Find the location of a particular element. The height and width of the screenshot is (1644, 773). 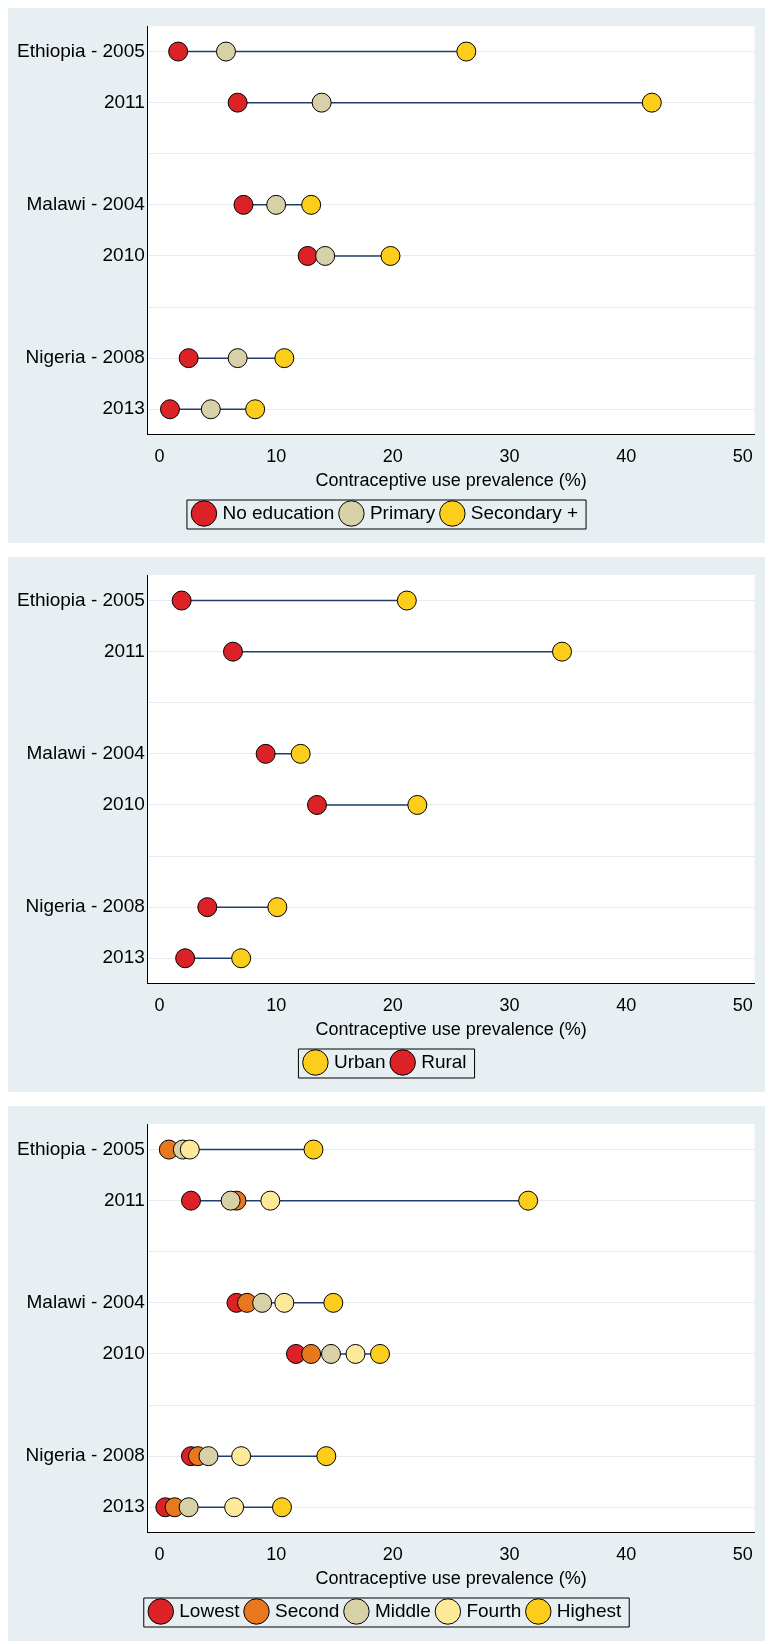

legend-label: Fourth is located at coordinates (494, 1610).